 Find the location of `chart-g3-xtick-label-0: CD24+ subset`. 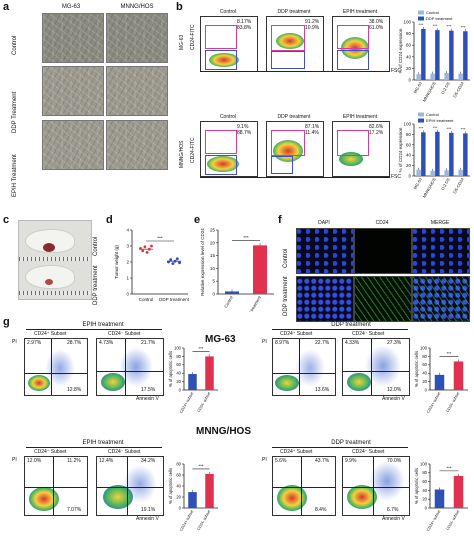

chart-g3-xtick-label-0: CD24+ subset is located at coordinates (186, 521).